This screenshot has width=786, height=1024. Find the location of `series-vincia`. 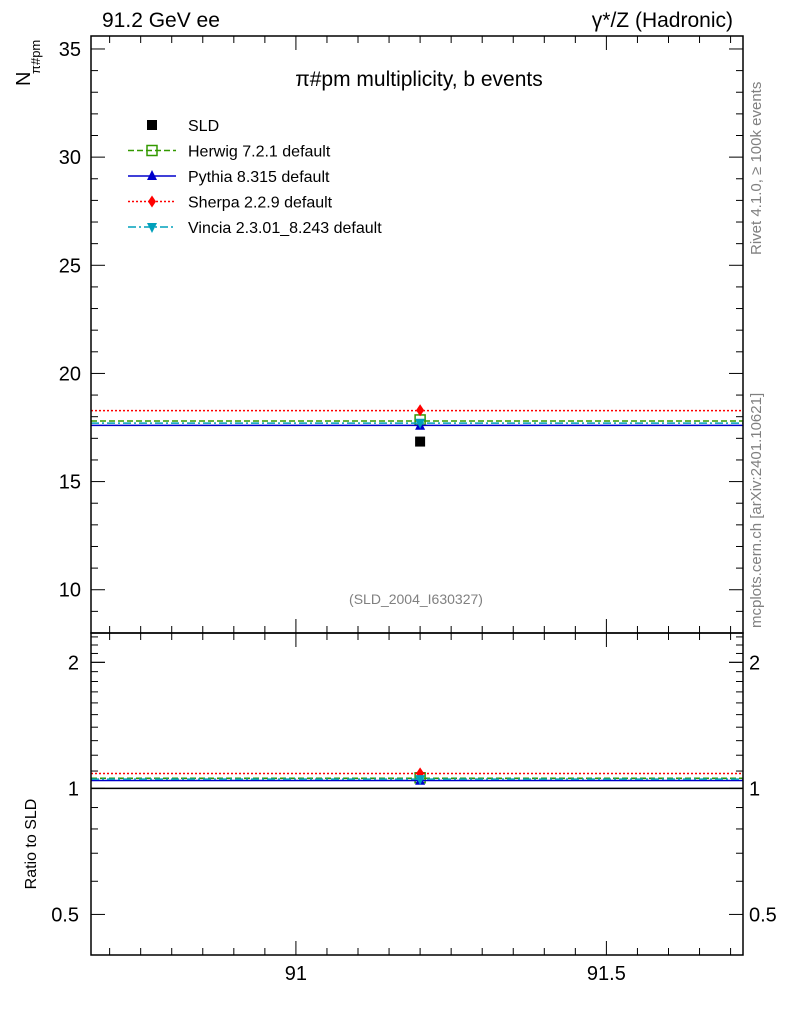

series-vincia is located at coordinates (417, 423).